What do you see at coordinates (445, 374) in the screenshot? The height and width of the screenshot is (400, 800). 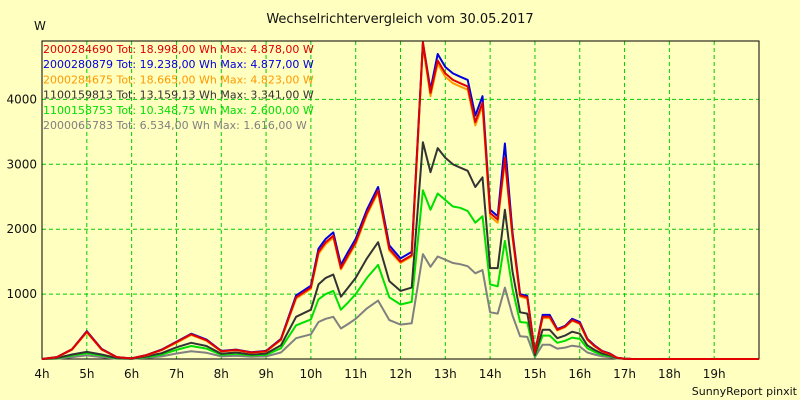 I see `x-tick-label: 13h` at bounding box center [445, 374].